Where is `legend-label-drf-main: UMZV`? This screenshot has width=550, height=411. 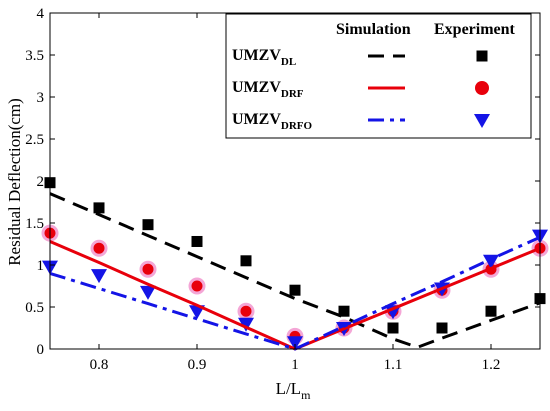 legend-label-drf-main: UMZV is located at coordinates (256, 87).